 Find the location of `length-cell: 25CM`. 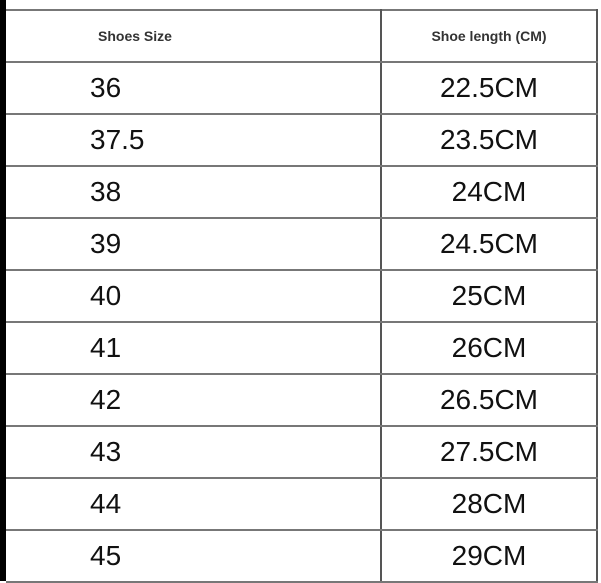

length-cell: 25CM is located at coordinates (489, 296).